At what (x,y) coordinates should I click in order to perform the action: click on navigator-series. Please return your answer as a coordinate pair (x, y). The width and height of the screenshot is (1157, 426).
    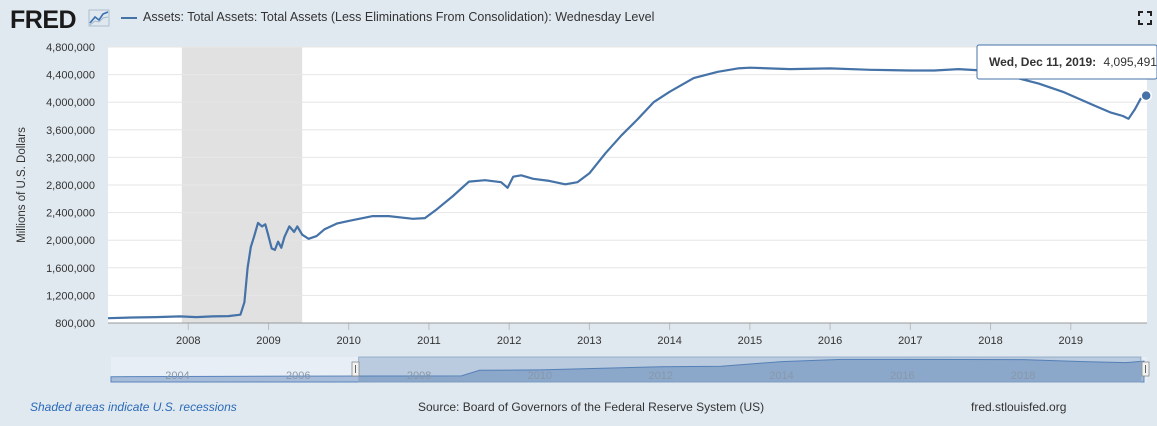
    Looking at the image, I should click on (627, 370).